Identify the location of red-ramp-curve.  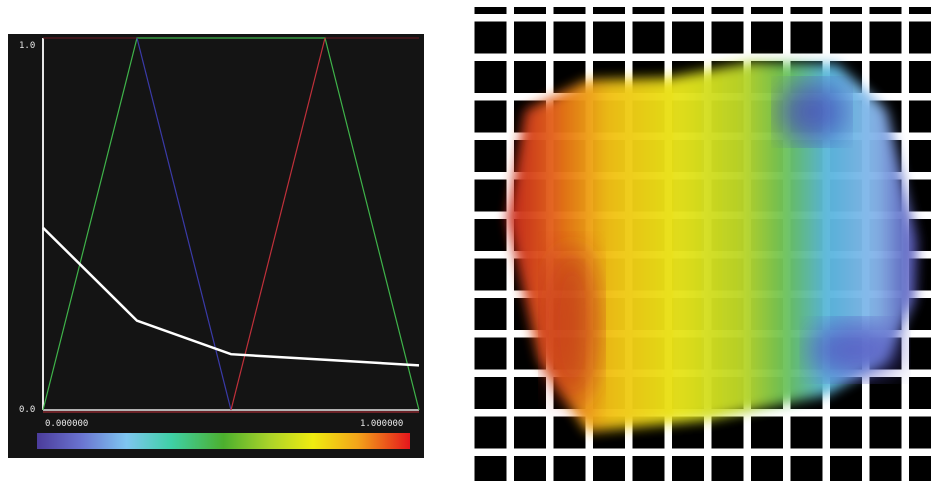
(278, 224).